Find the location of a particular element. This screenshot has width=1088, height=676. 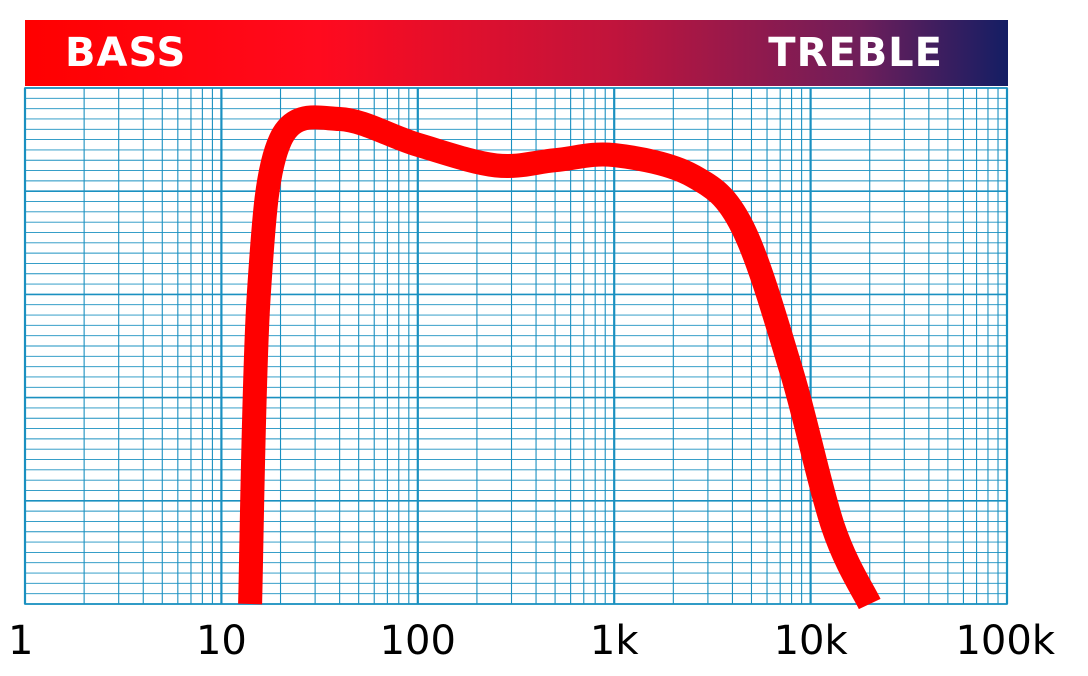

x-tick-label: 100k is located at coordinates (1005, 641).